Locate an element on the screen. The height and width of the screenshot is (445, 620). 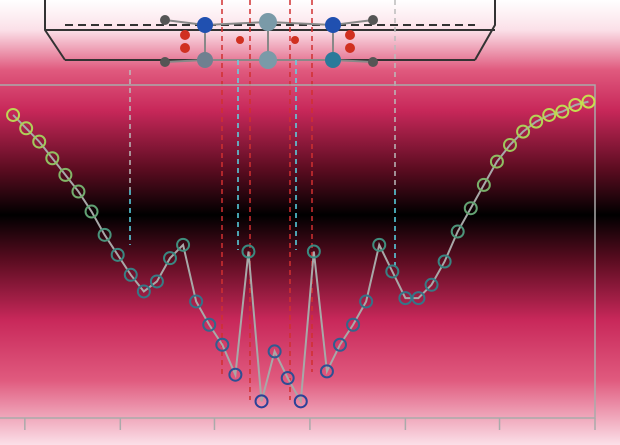
molecule is located at coordinates (270, 34).